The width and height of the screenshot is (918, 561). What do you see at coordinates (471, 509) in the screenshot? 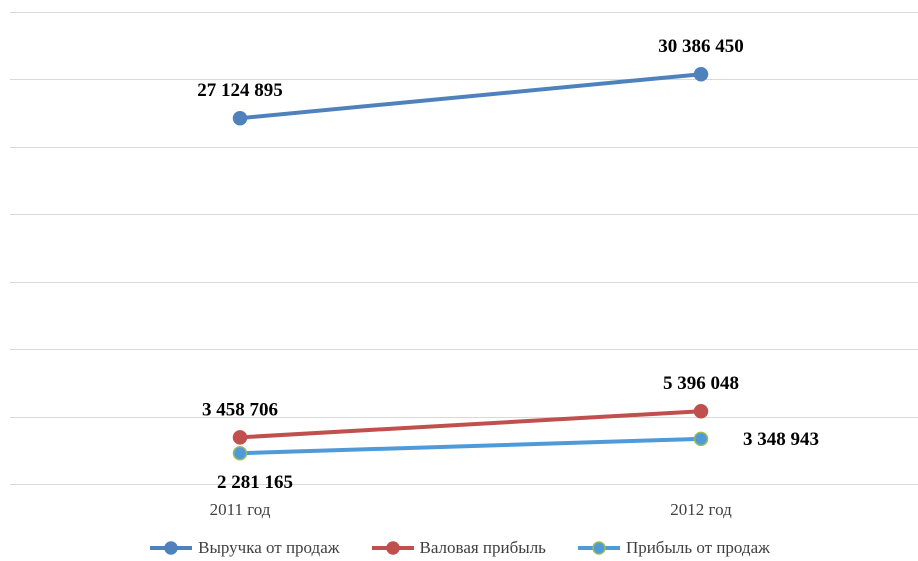
I see `x-axis-ticks: 2011 год 2012 год` at bounding box center [471, 509].